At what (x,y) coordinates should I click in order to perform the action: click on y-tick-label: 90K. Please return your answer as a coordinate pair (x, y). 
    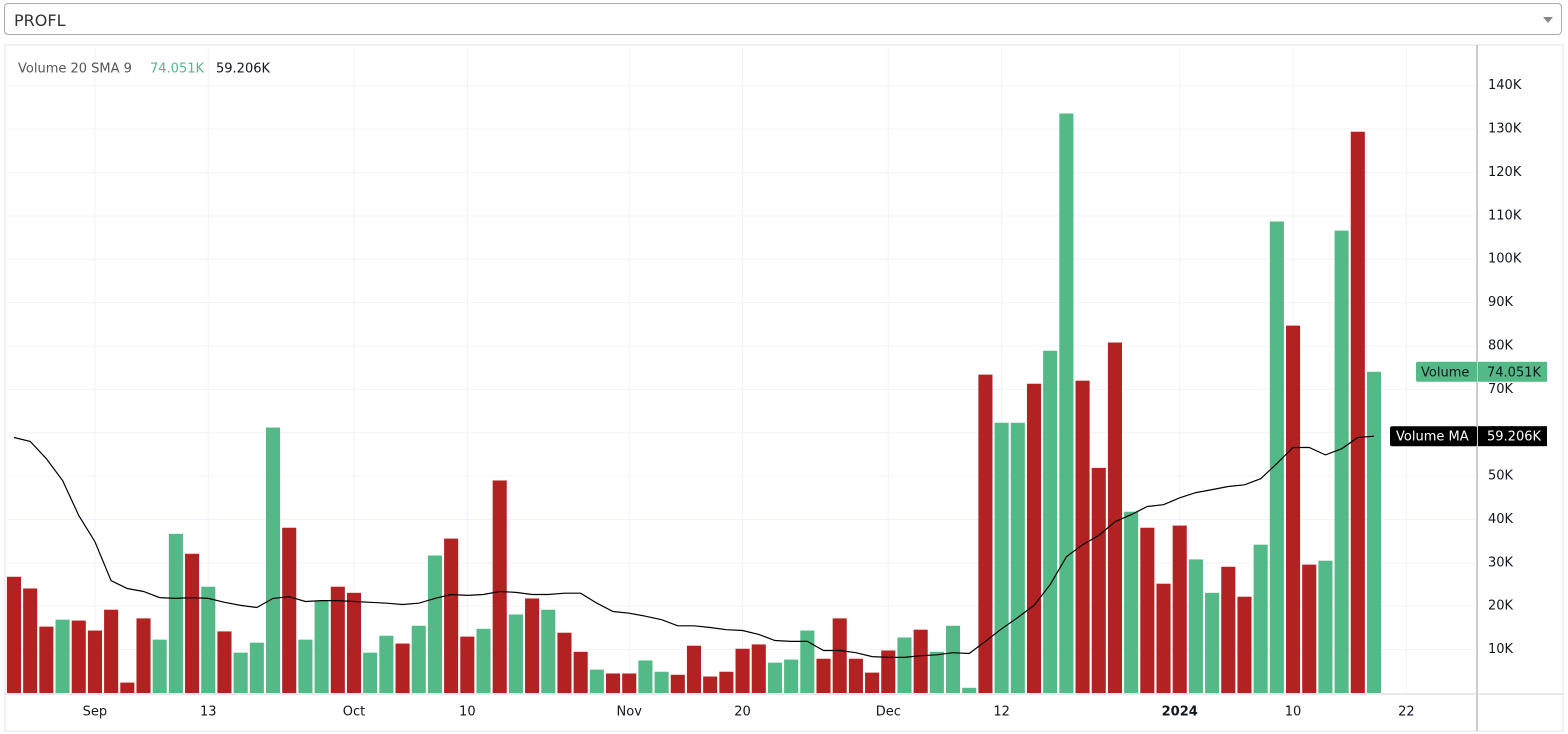
    Looking at the image, I should click on (1501, 302).